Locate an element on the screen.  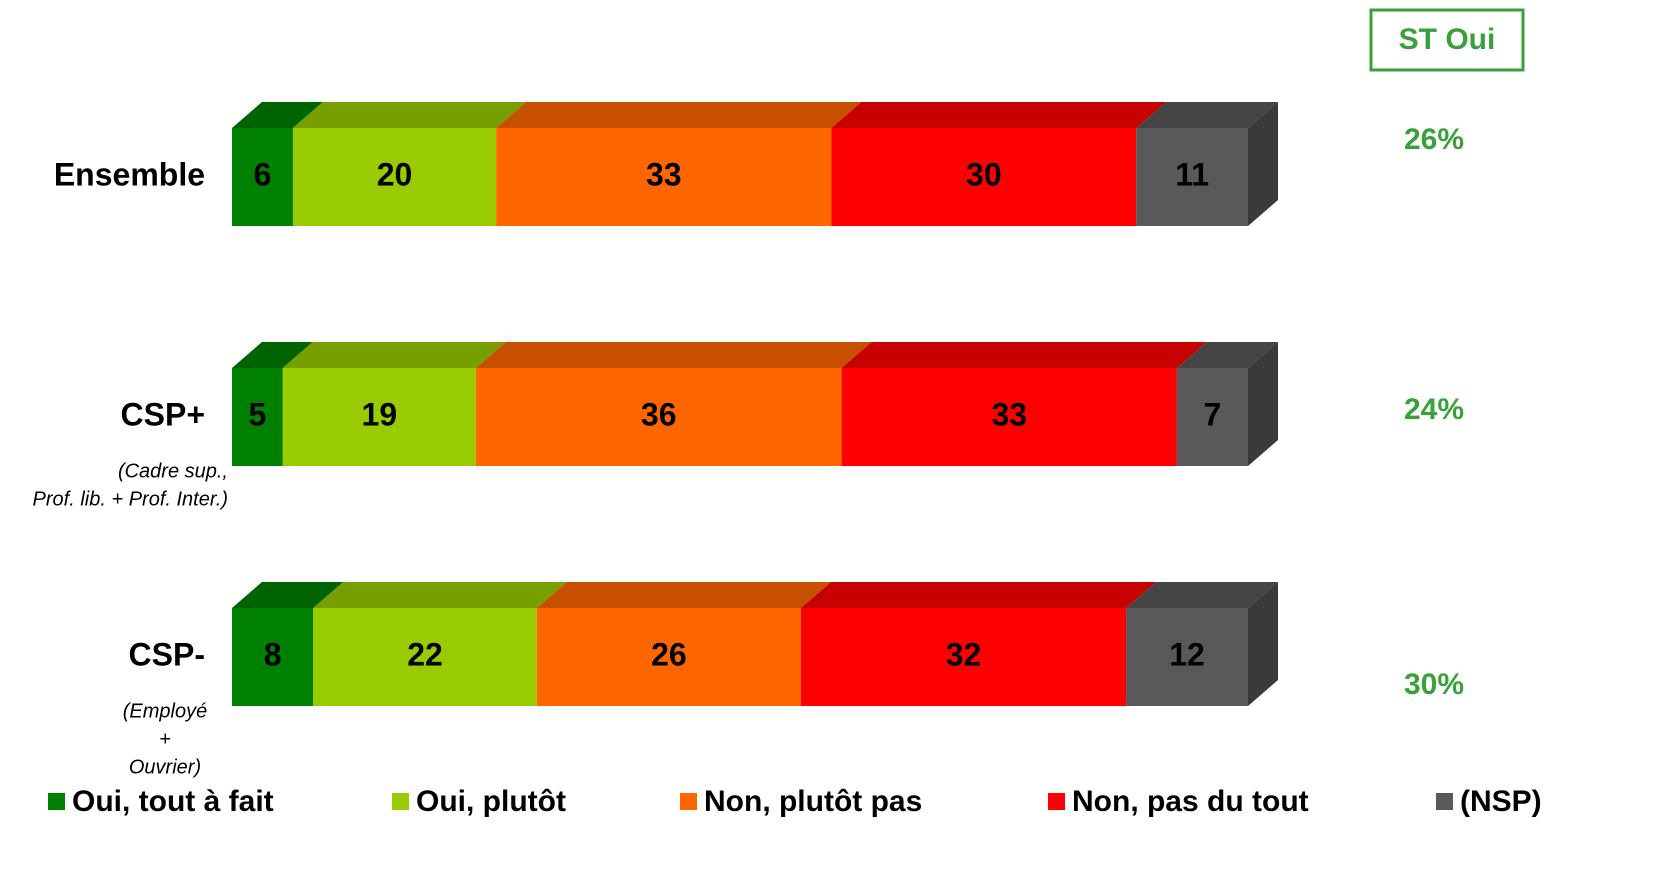
legend-label: Oui, plutôt is located at coordinates (491, 801).